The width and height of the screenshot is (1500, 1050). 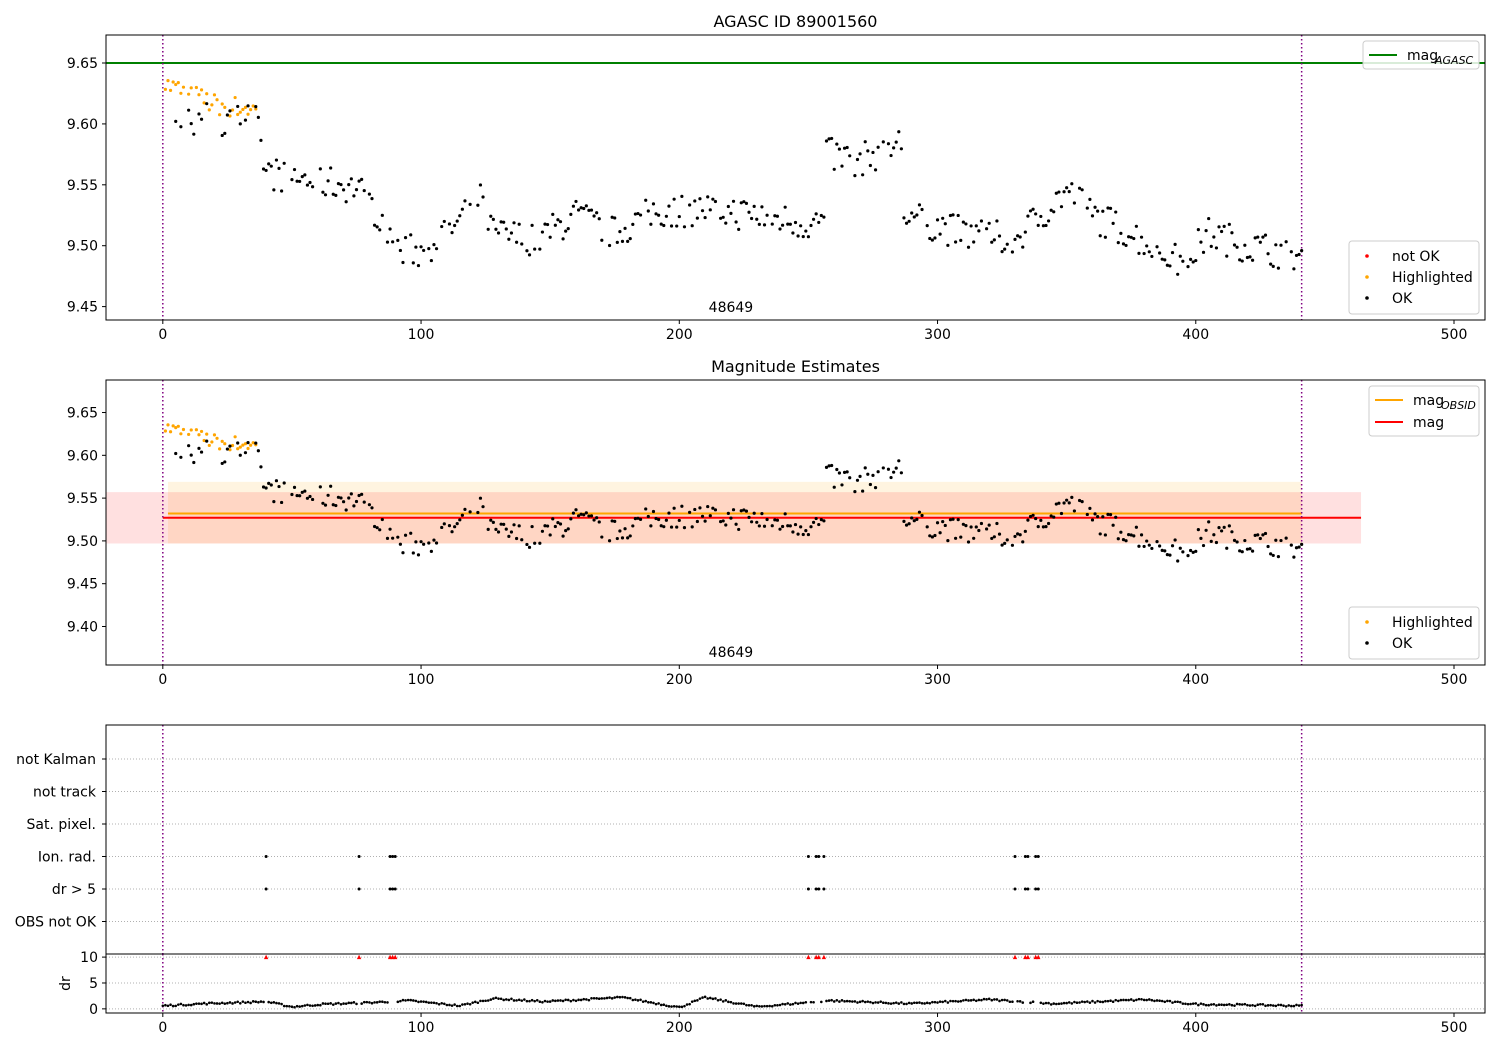 I want to click on obsid-annotation: 48649, so click(x=731, y=308).